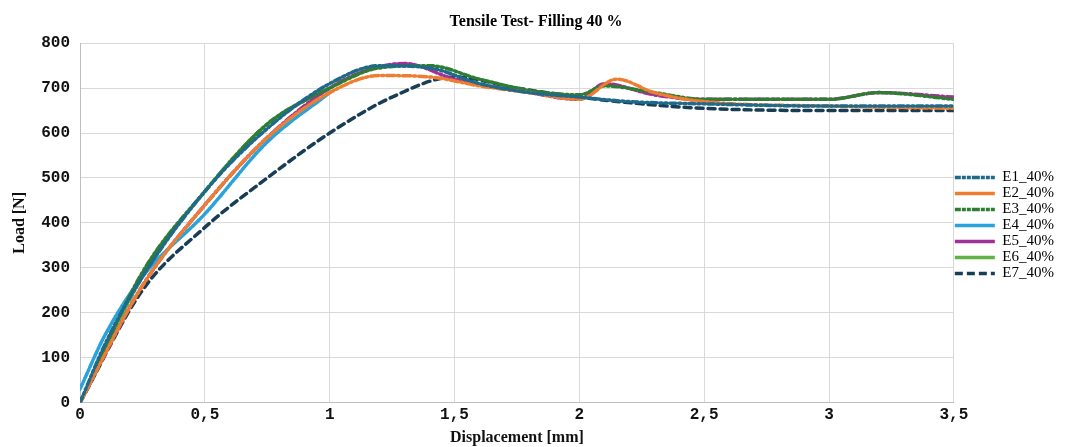 The width and height of the screenshot is (1072, 447). Describe the element at coordinates (536, 20) in the screenshot. I see `chart-title: Tensile Test- Filling 40 %` at that location.